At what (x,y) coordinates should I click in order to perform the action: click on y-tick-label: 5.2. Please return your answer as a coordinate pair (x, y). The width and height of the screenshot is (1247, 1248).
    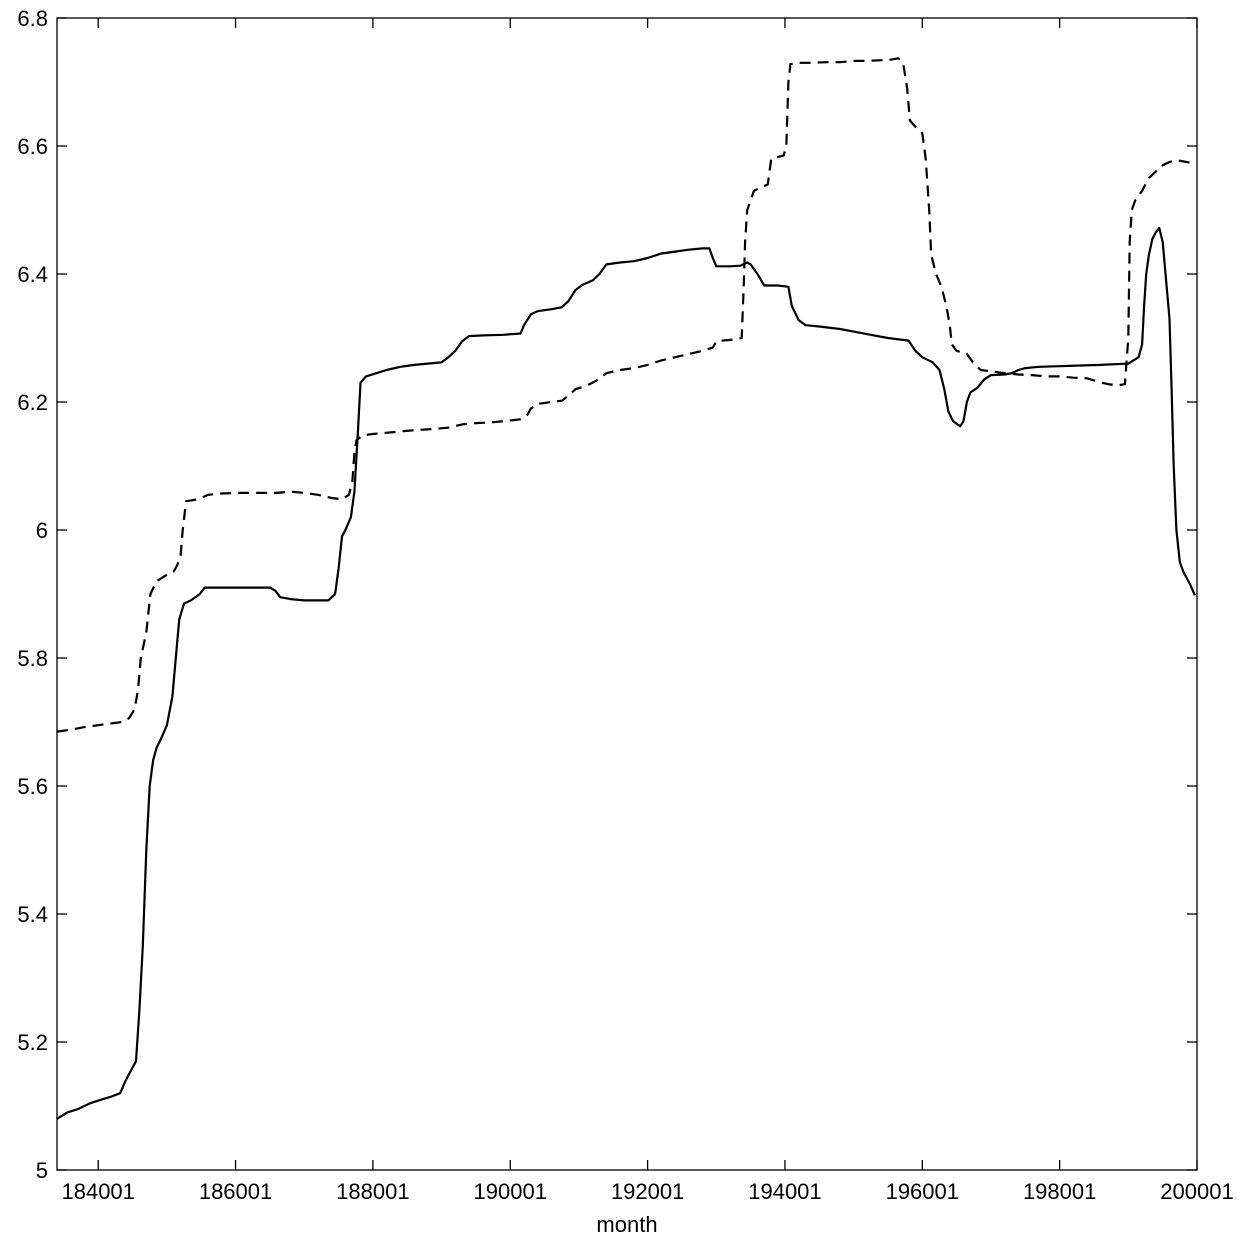
    Looking at the image, I should click on (32, 1042).